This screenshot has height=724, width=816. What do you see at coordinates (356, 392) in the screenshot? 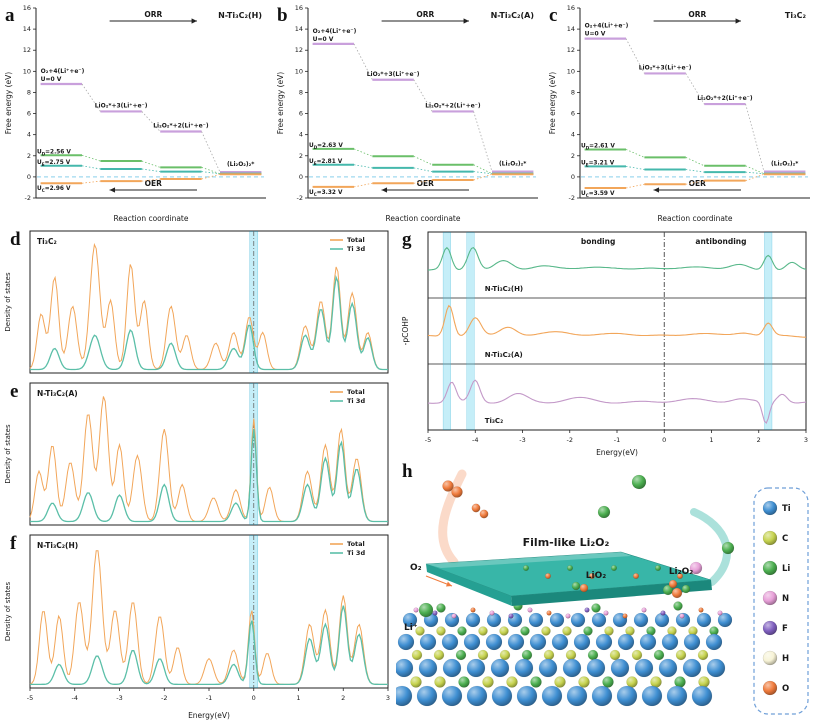
I see `svg-text: Total` at bounding box center [356, 392].